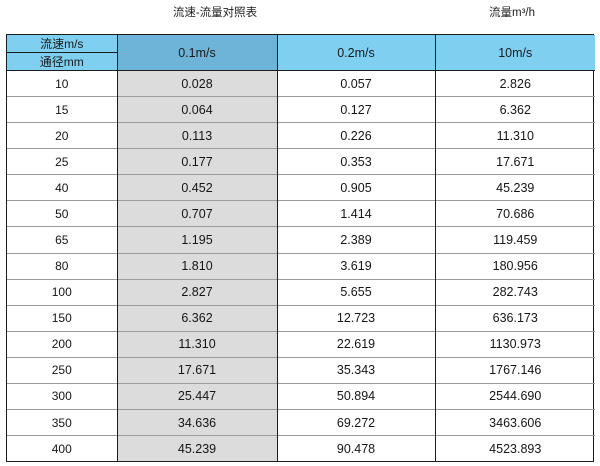 This screenshot has width=600, height=466. I want to click on header-row: 流速m/s 通径mm 0.1m/s 0.2m/s 10m/s, so click(301, 53).